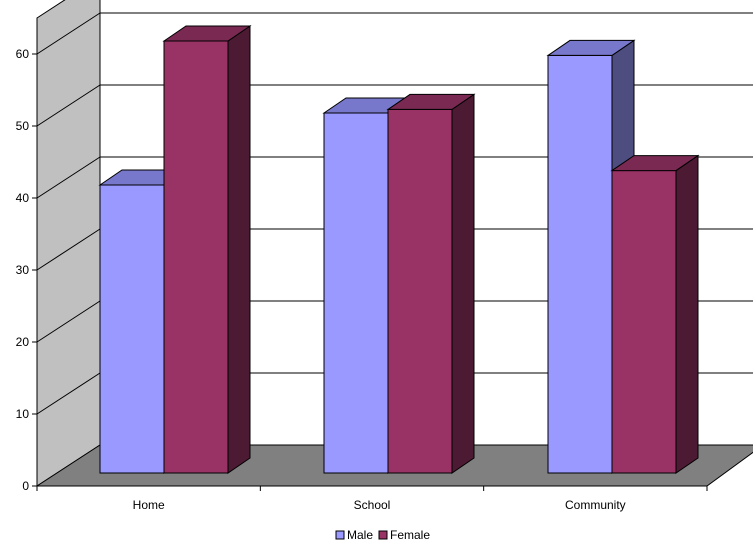 Image resolution: width=753 pixels, height=544 pixels. Describe the element at coordinates (23, 414) in the screenshot. I see `y-tick-label: 10` at that location.